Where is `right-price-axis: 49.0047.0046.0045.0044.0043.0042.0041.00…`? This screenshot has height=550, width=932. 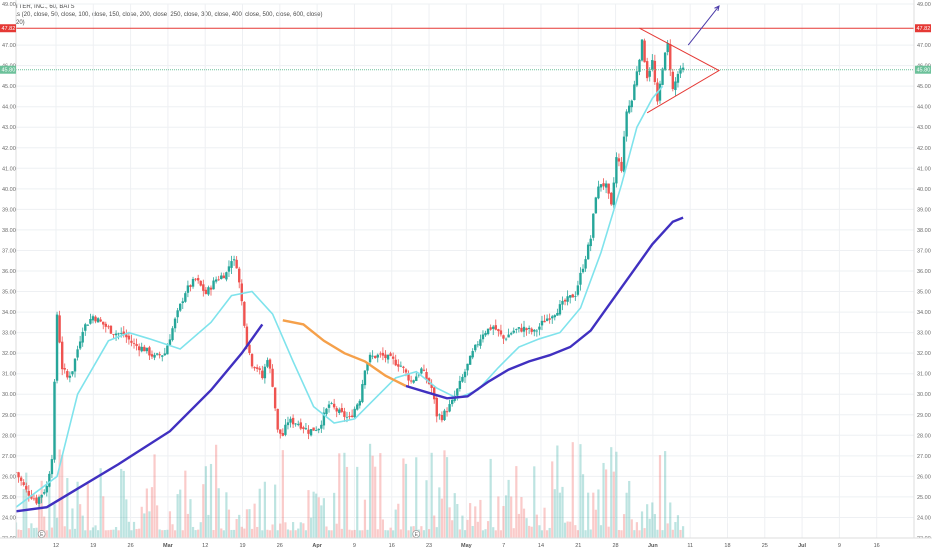
right-price-axis: 49.0047.0046.0045.0044.0043.0042.0041.00… is located at coordinates (922, 275).